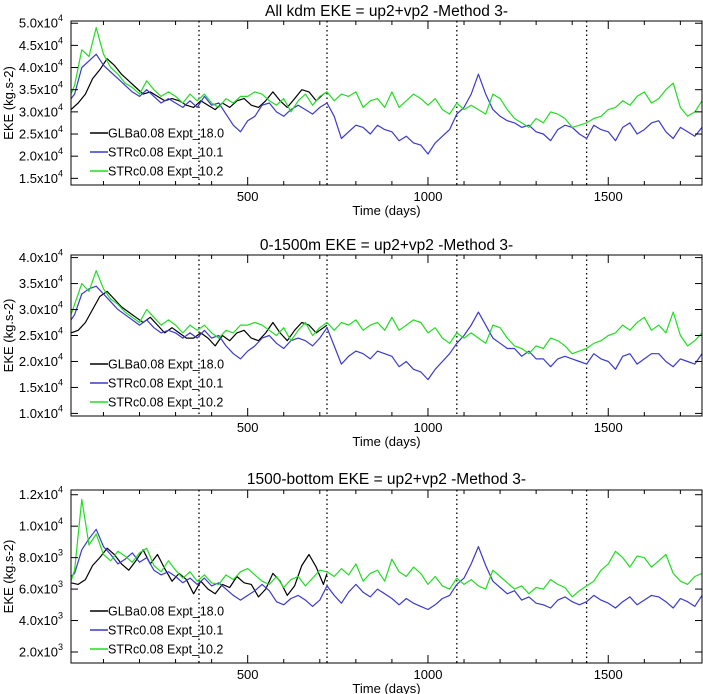  I want to click on y-tick-label: 4.5 x10 4, so click(41, 44).